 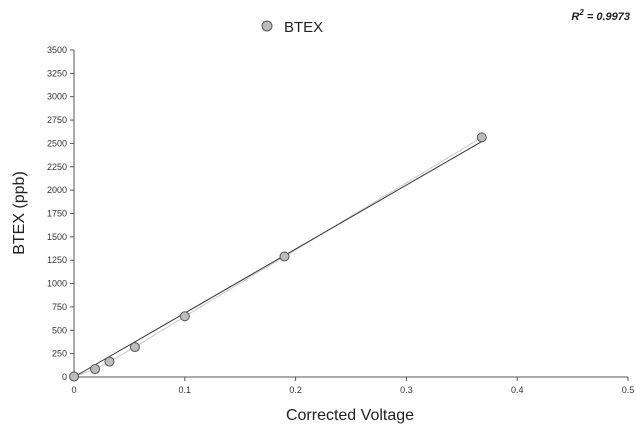 I want to click on y-tick-label: 1250, so click(x=57, y=260).